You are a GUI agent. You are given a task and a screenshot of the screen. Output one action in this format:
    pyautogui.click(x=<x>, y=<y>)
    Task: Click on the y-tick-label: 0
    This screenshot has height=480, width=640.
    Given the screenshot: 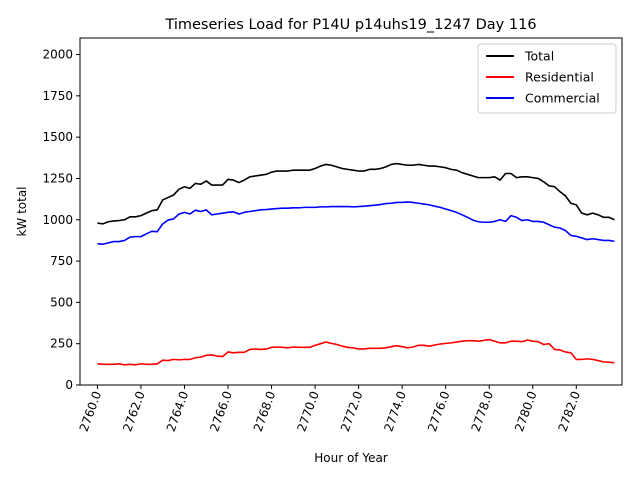 What is the action you would take?
    pyautogui.click(x=69, y=385)
    